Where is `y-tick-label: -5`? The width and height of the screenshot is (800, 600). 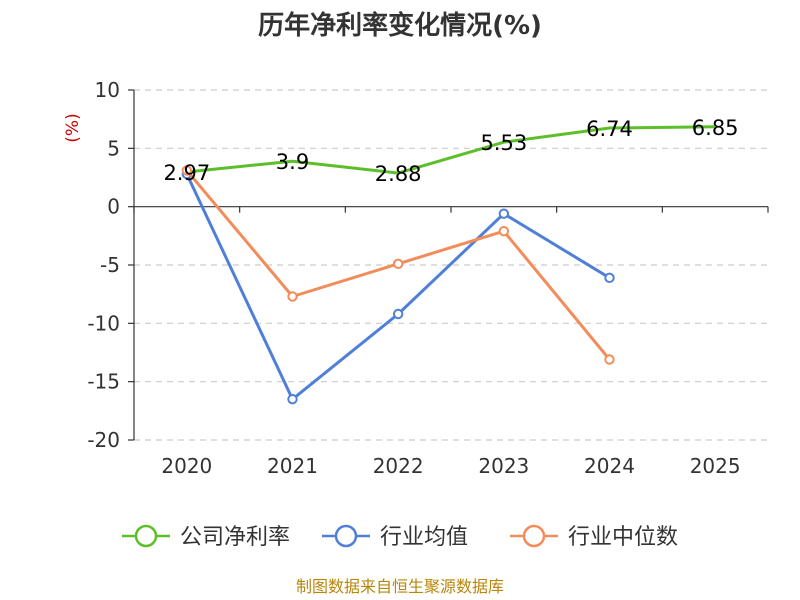 y-tick-label: -5 is located at coordinates (110, 265).